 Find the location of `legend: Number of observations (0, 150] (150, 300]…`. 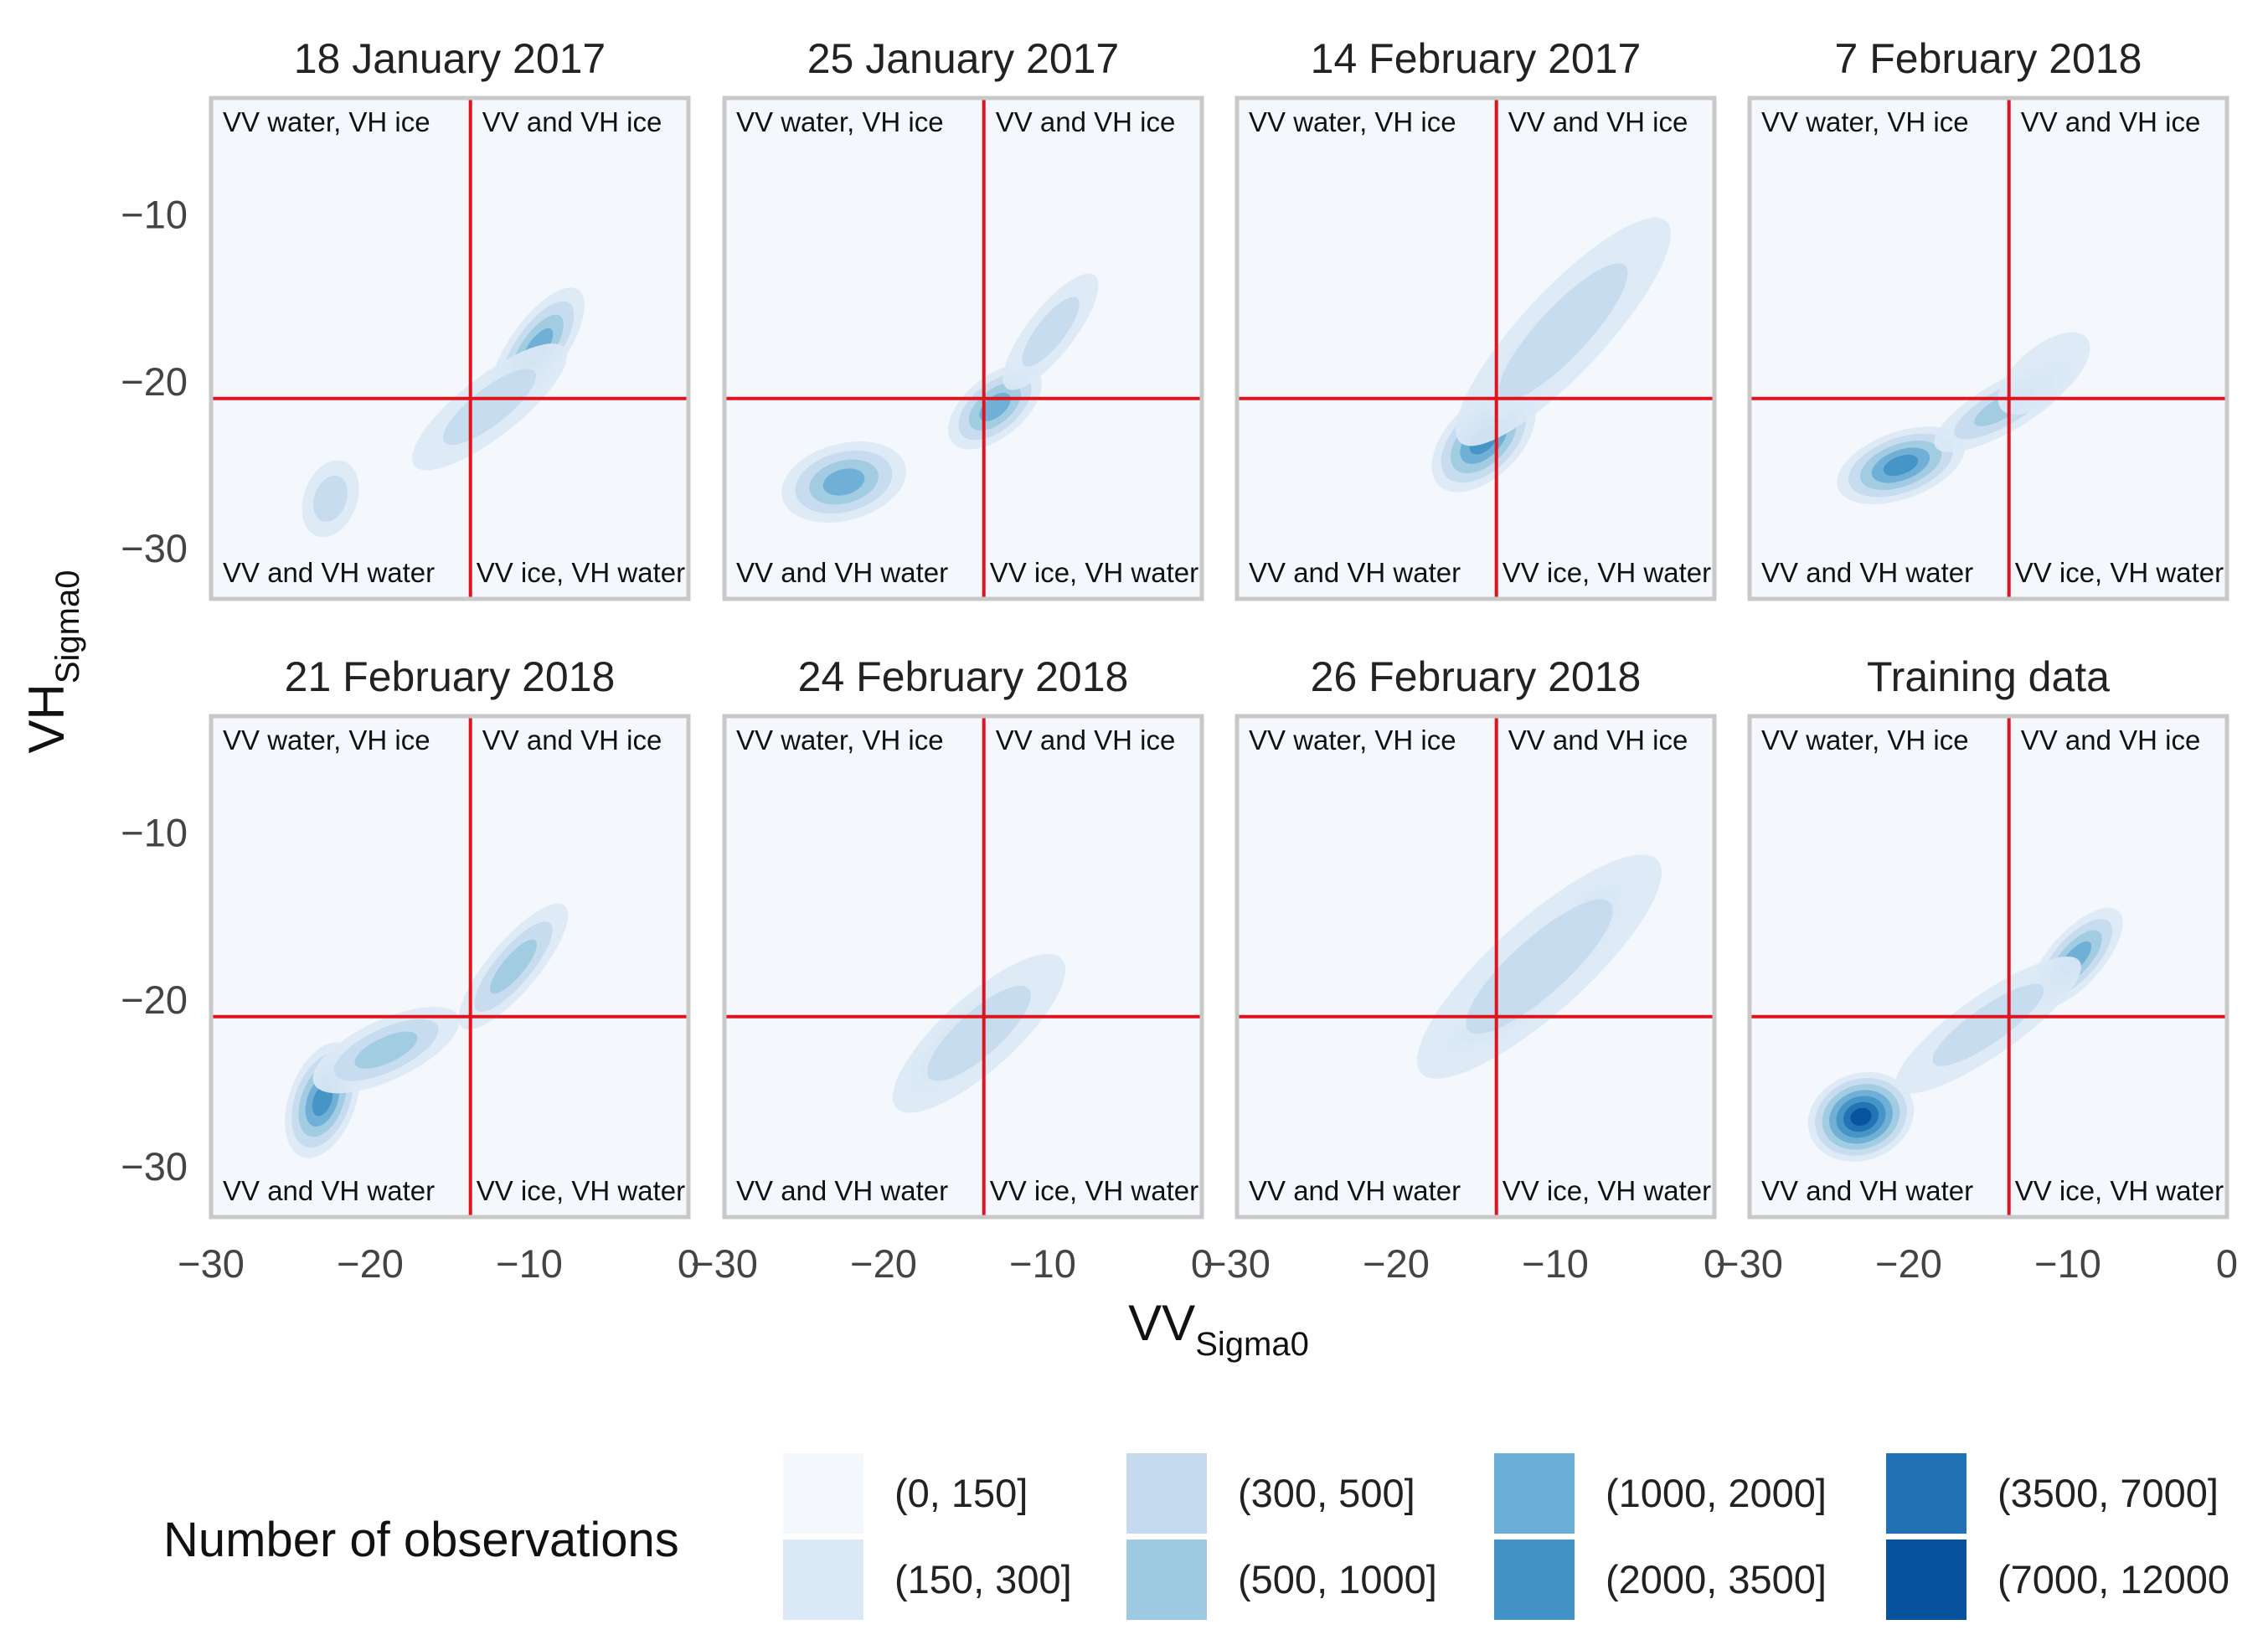

legend: Number of observations (0, 150] (150, 300]… is located at coordinates (1196, 1536).